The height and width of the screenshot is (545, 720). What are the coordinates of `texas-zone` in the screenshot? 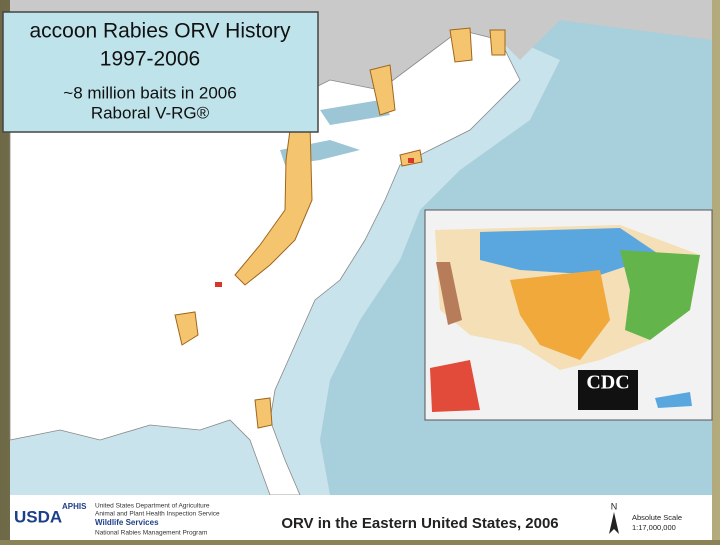 It's located at (560, 315).